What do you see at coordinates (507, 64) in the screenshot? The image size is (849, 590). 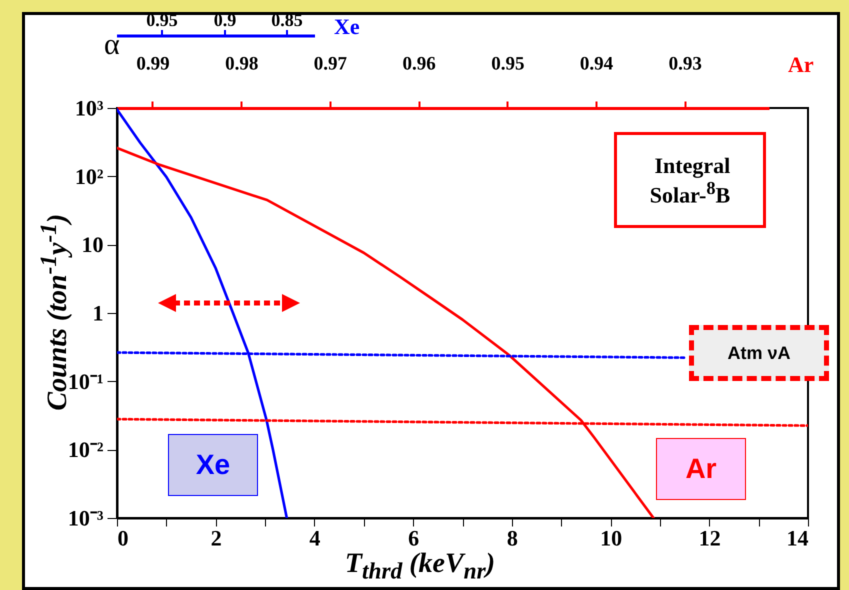 I see `x2-tick-label: 0.95` at bounding box center [507, 64].